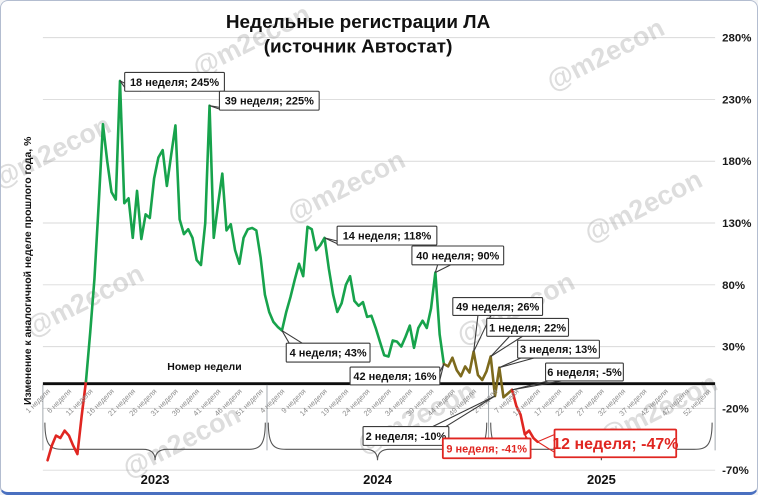 Image resolution: width=758 pixels, height=495 pixels. Describe the element at coordinates (378, 479) in the screenshot. I see `year-label: 2024` at that location.